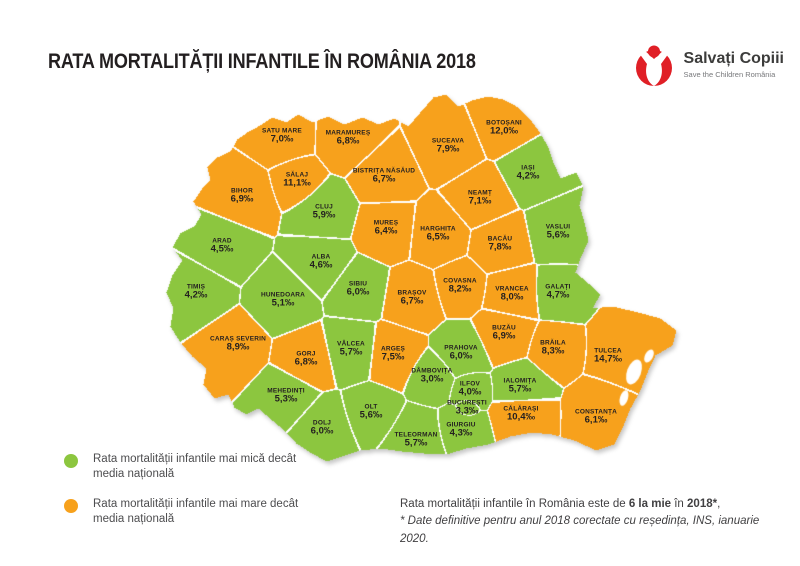 The height and width of the screenshot is (566, 800). I want to click on green-legend-dot-icon, so click(71, 461).